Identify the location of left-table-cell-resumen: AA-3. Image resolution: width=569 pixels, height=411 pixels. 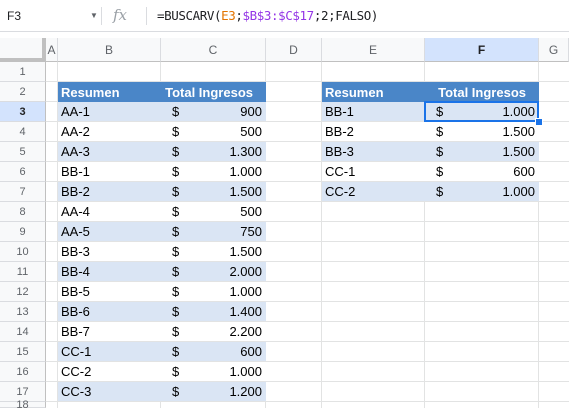
(109, 151).